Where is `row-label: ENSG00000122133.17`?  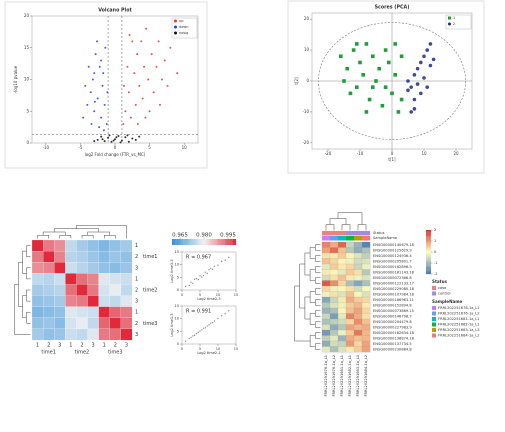 row-label: ENSG00000122133.17 is located at coordinates (393, 283).